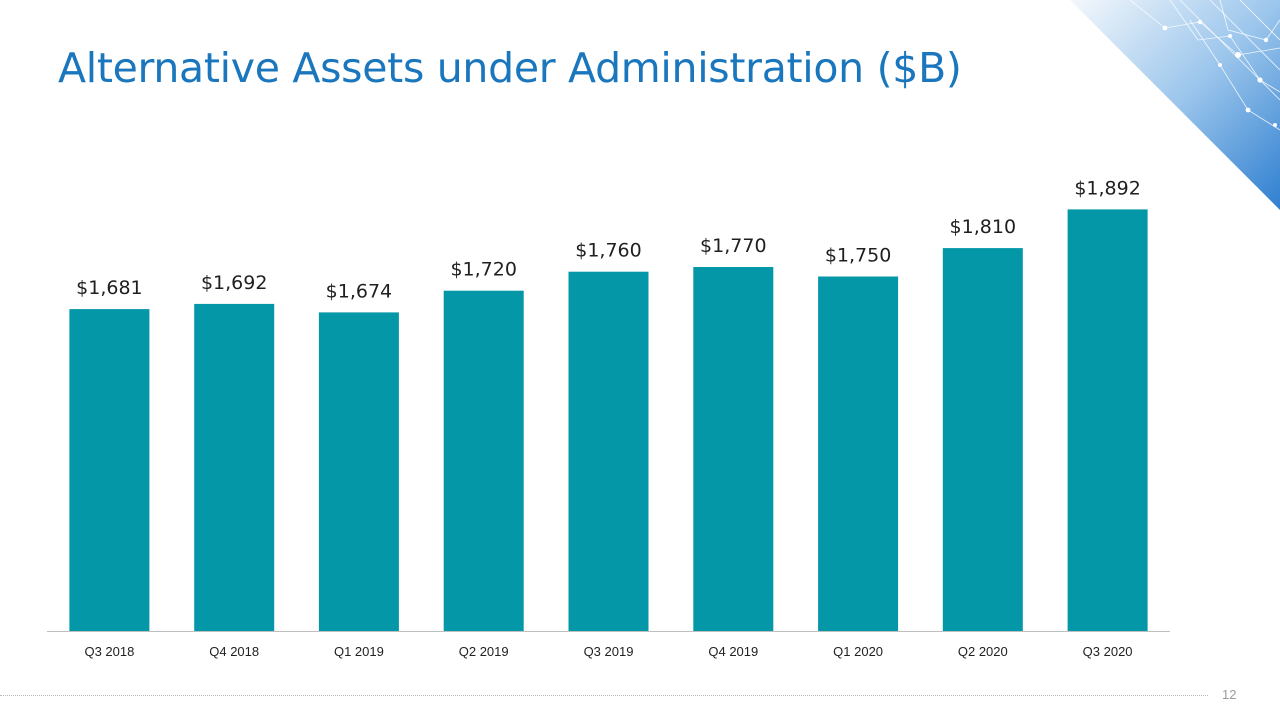 The width and height of the screenshot is (1280, 720). Describe the element at coordinates (358, 471) in the screenshot. I see `bar-q1-2019` at that location.